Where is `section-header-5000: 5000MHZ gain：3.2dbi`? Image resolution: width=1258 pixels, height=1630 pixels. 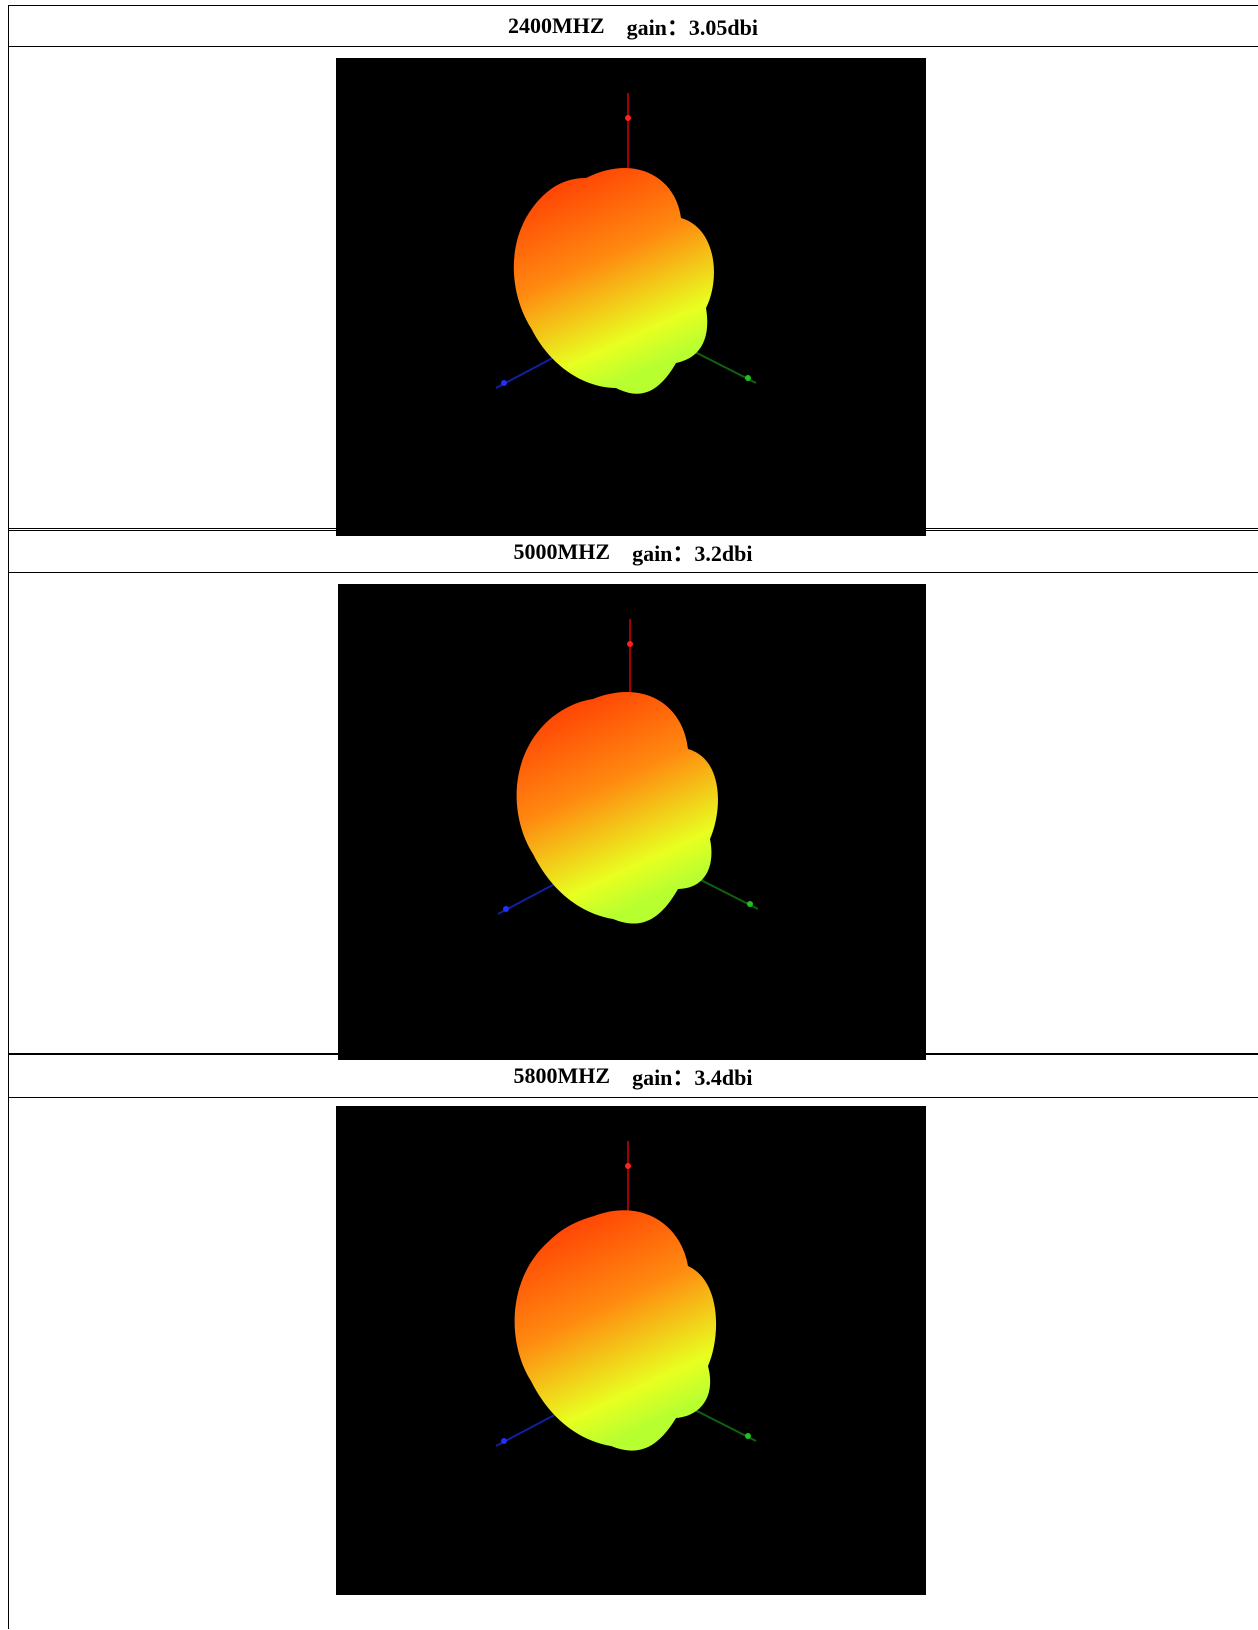
section-header-5000: 5000MHZ gain：3.2dbi is located at coordinates (633, 551).